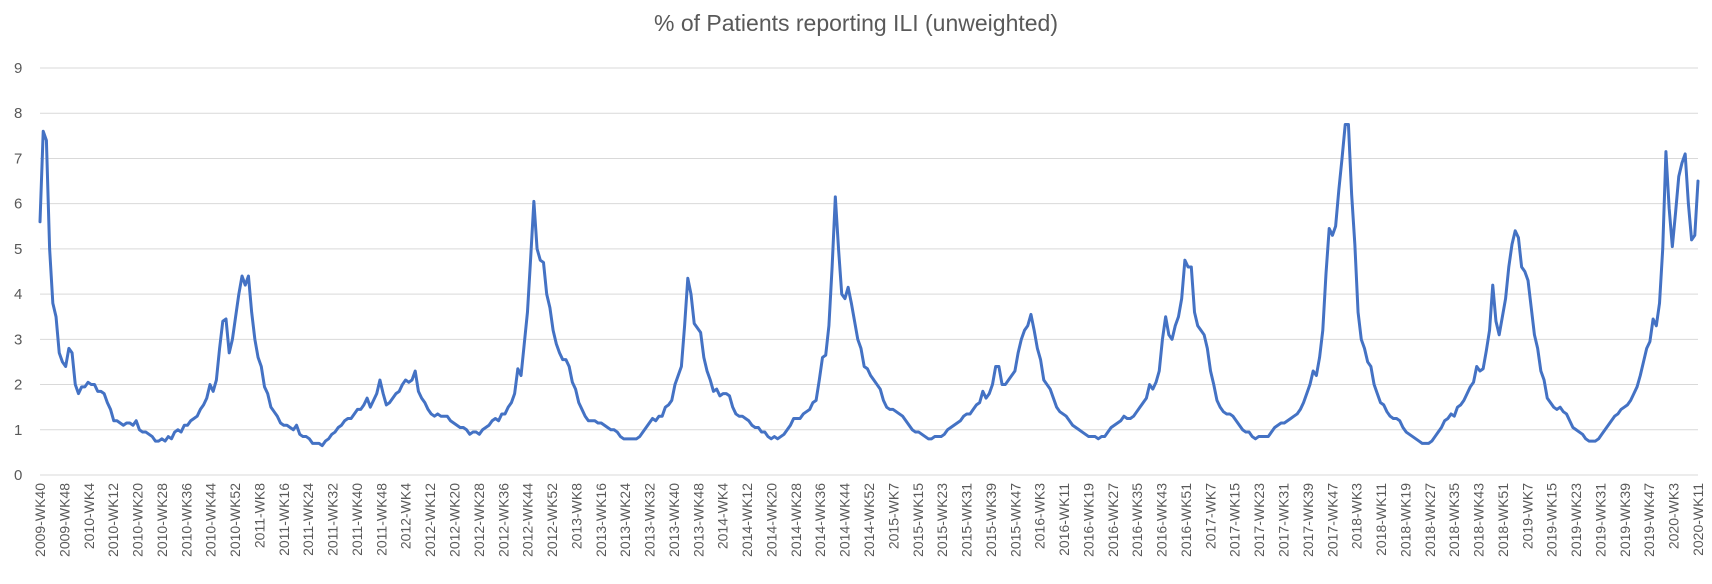 Image resolution: width=1712 pixels, height=584 pixels. I want to click on x-tick-label: 2011-WK48, so click(381, 519).